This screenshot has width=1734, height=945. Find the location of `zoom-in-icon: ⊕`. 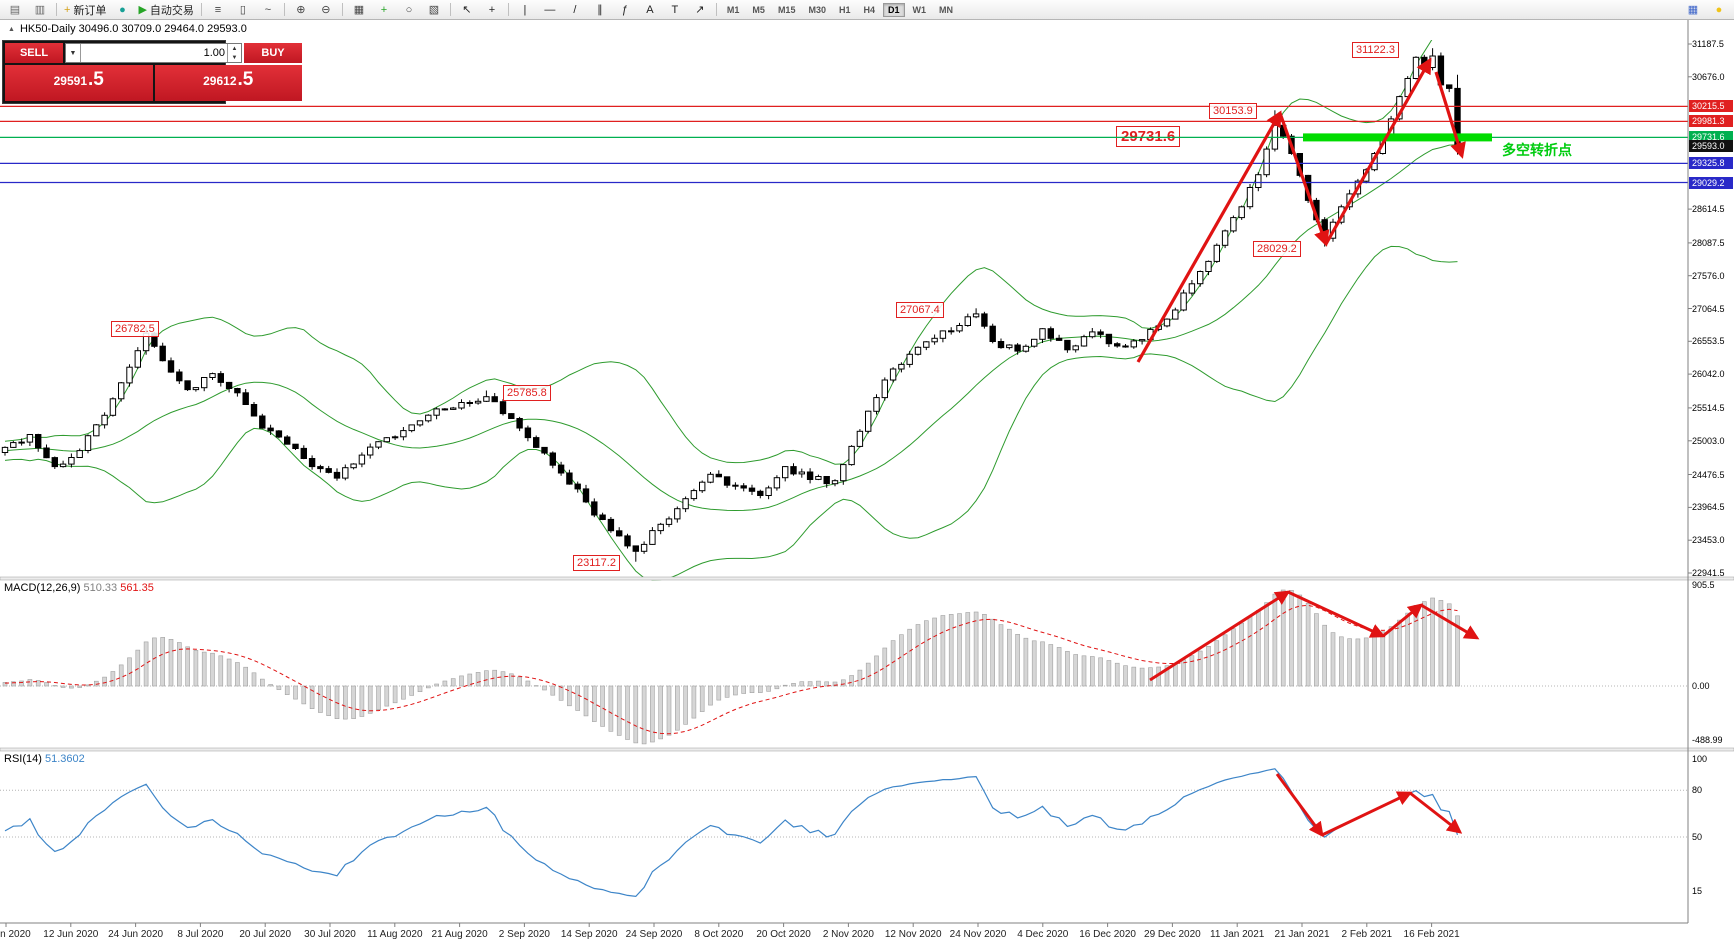

zoom-in-icon: ⊕ is located at coordinates (301, 10).